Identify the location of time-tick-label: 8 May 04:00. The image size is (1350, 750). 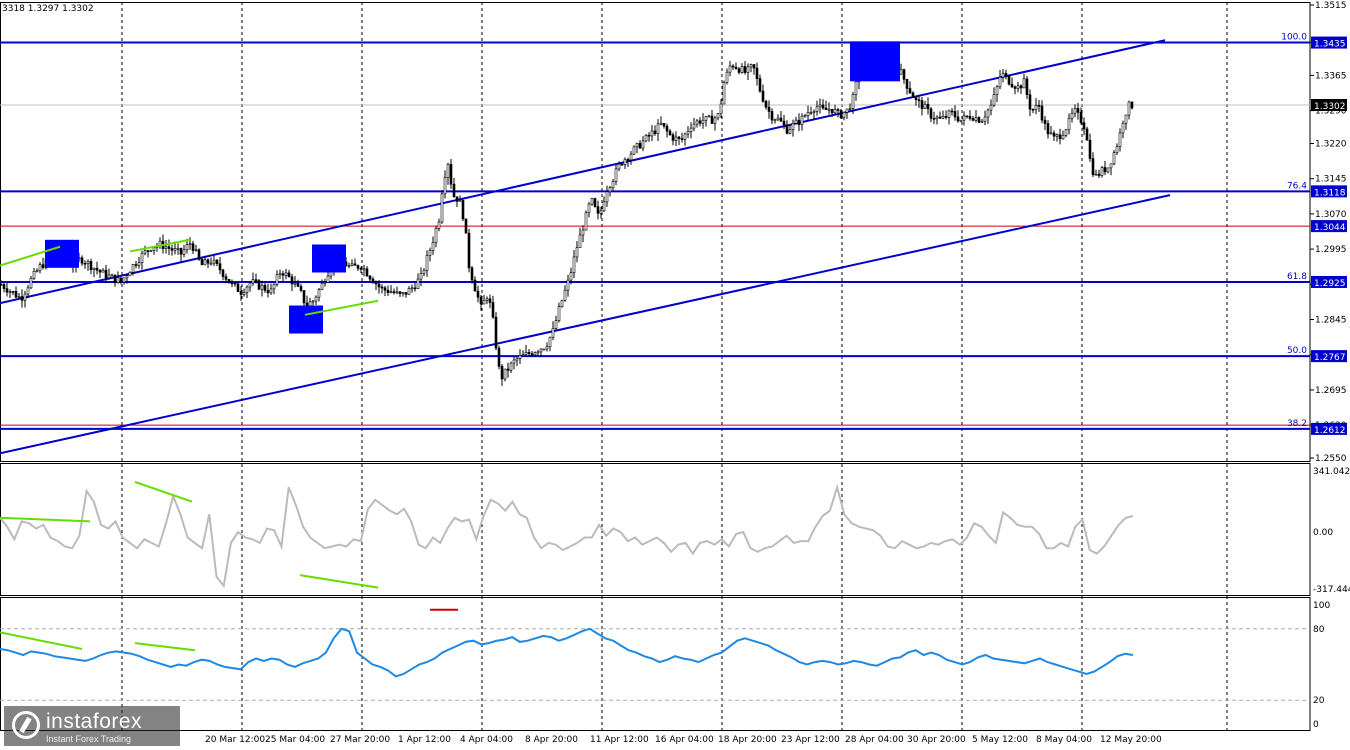
(1064, 740).